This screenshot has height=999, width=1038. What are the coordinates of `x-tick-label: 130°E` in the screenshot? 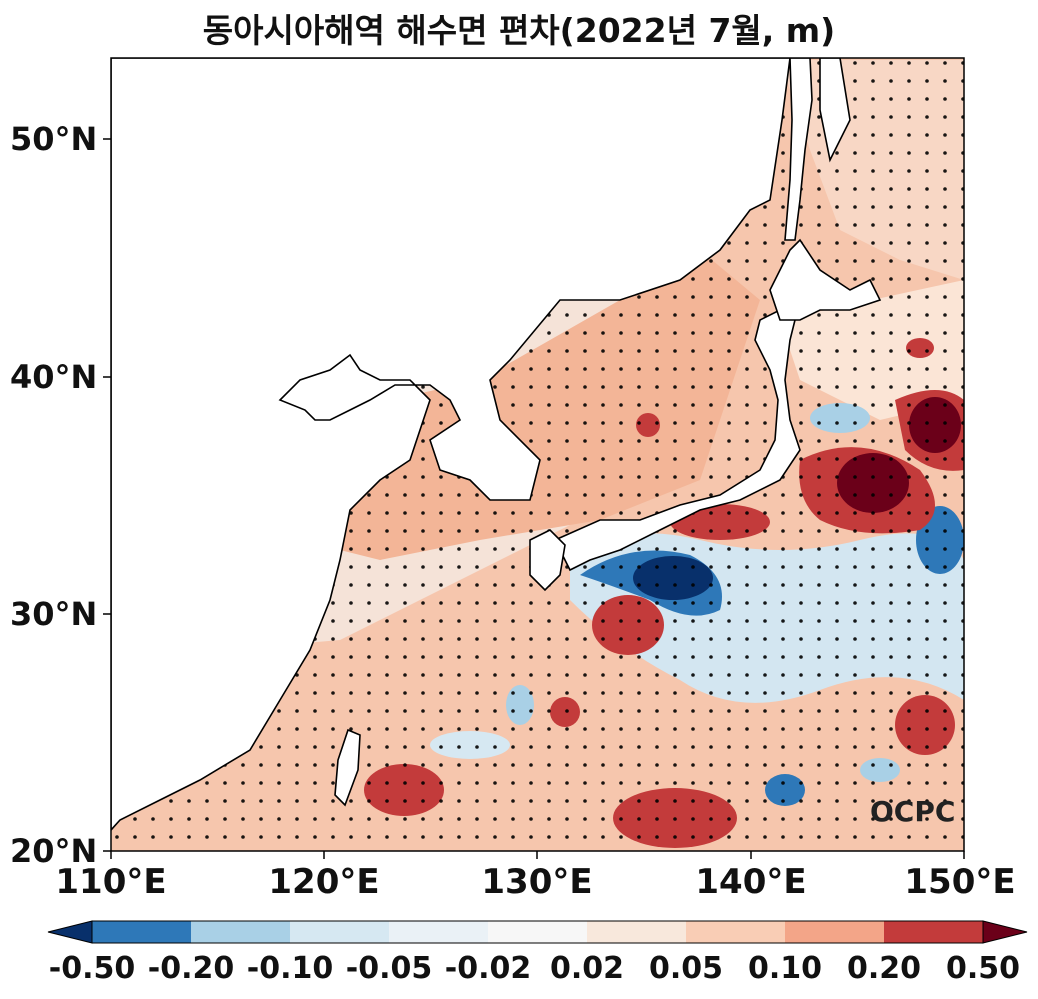 It's located at (537, 882).